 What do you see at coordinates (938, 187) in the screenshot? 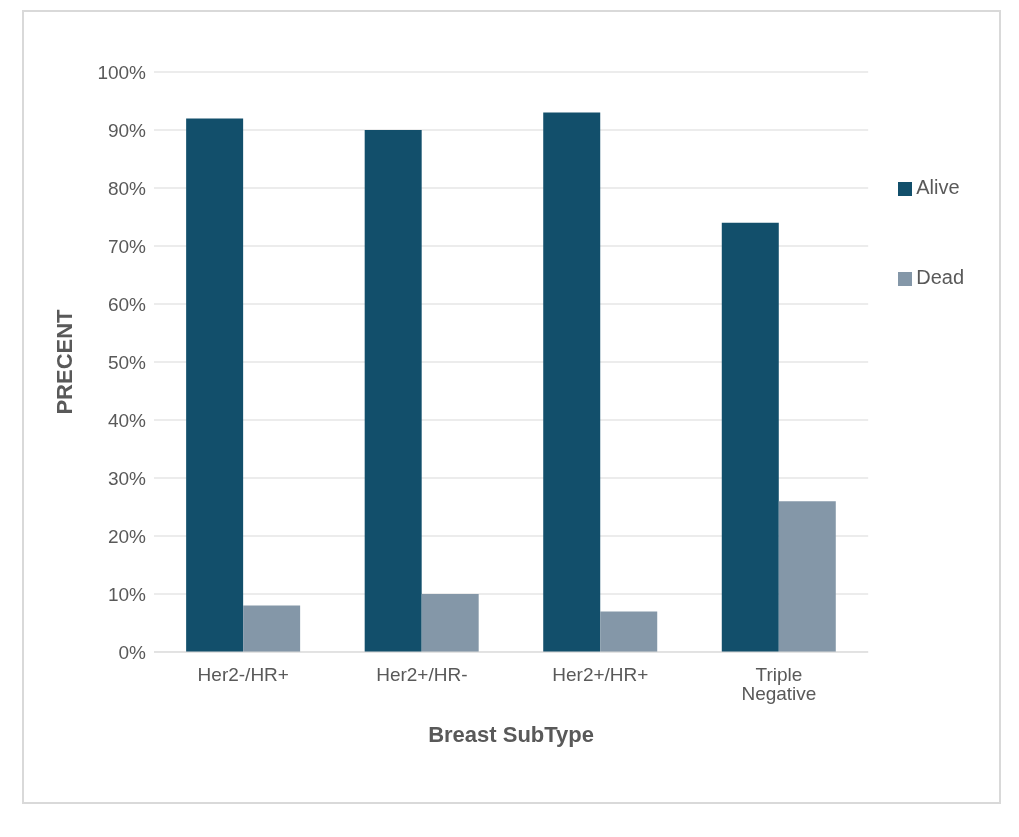
I see `legend-label: Alive` at bounding box center [938, 187].